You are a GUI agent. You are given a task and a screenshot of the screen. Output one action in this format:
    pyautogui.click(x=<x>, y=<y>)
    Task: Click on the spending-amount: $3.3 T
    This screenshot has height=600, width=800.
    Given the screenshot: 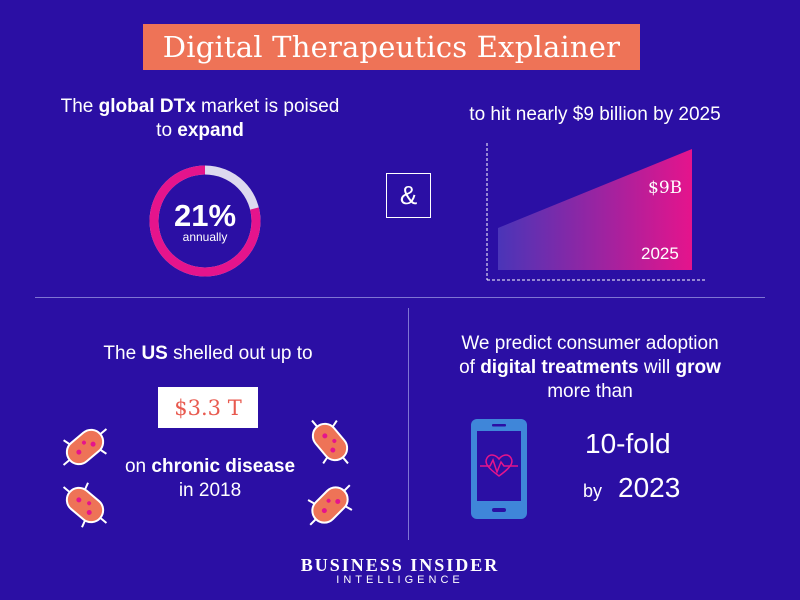 What is the action you would take?
    pyautogui.click(x=208, y=407)
    